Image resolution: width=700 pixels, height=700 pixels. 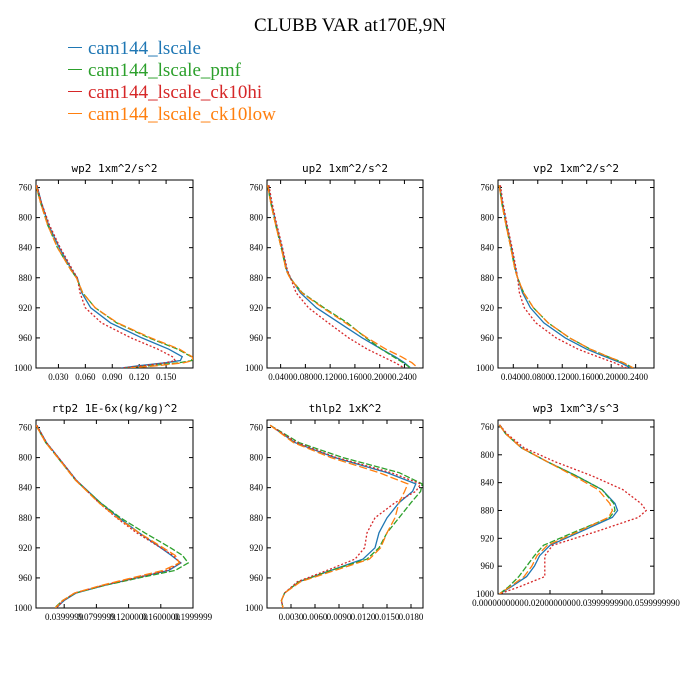 I want to click on x-tick-label: 0.1600, so click(x=586, y=377).